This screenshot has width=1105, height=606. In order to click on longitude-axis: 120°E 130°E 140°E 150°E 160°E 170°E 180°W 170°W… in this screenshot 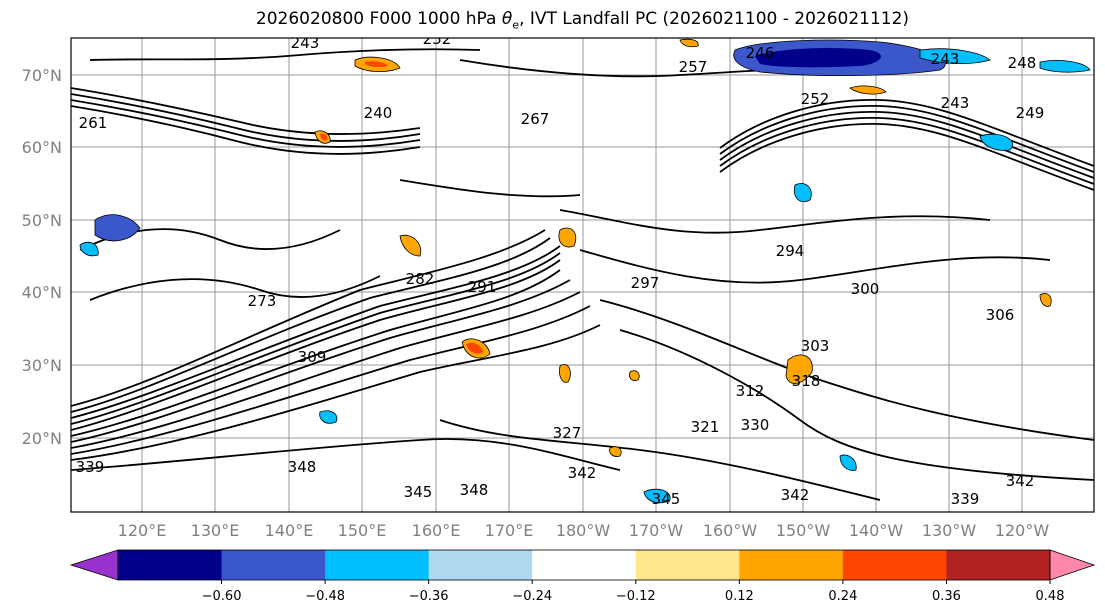, I will do `click(584, 530)`.